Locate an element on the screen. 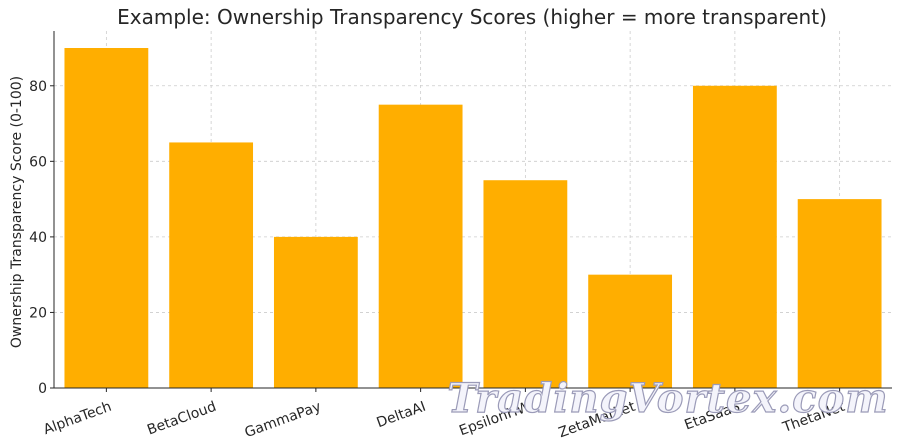 The height and width of the screenshot is (446, 900). x-tick-label: GammaPay is located at coordinates (283, 420).